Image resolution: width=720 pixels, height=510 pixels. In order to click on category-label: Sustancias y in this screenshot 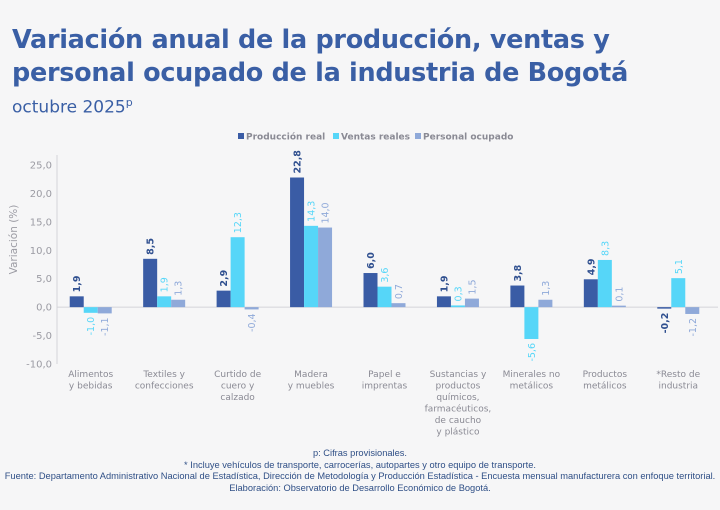, I will do `click(458, 375)`.